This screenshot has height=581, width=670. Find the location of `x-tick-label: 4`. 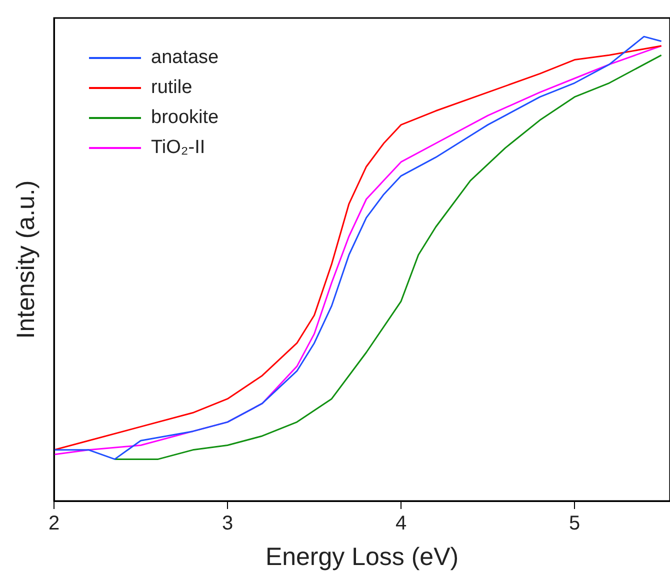

x-tick-label: 4 is located at coordinates (401, 523).